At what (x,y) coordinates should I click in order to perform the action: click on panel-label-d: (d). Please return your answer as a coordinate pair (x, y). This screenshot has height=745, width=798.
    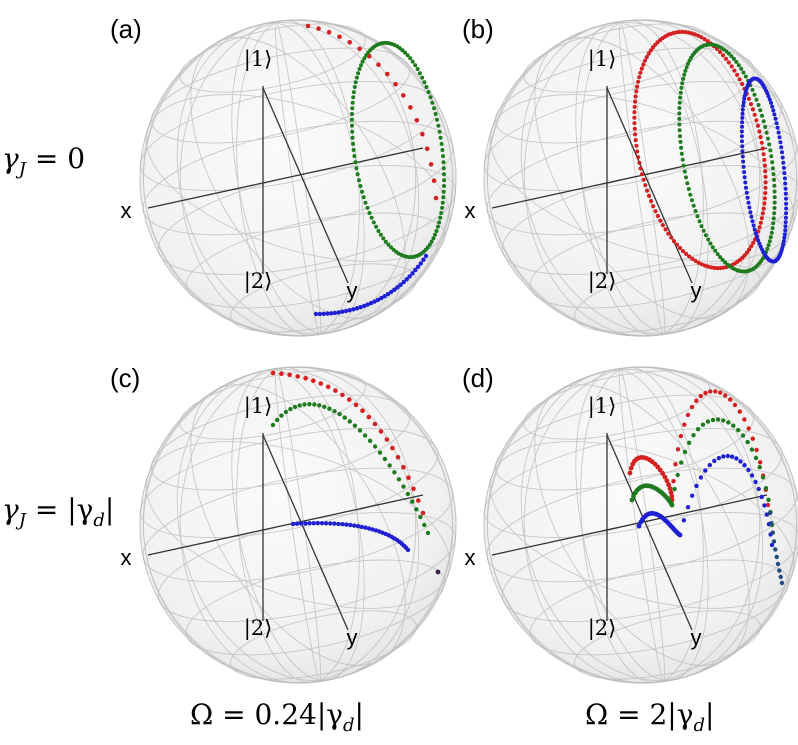
    Looking at the image, I should click on (478, 378).